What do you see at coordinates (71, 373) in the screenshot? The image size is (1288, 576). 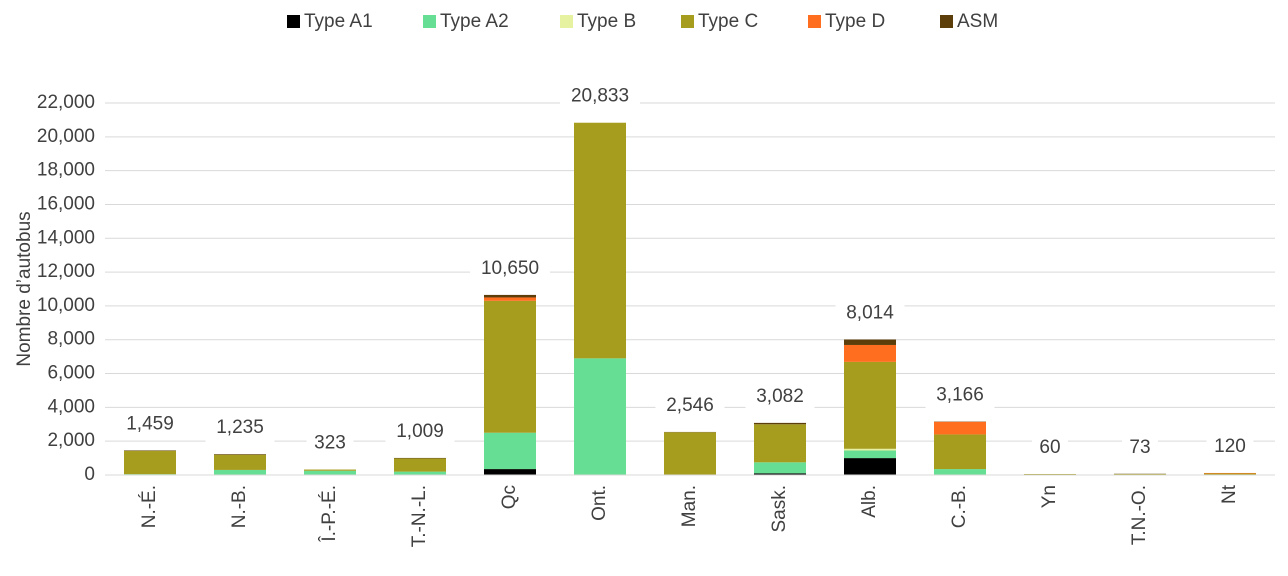 I see `y-tick-label: 6,000` at bounding box center [71, 373].